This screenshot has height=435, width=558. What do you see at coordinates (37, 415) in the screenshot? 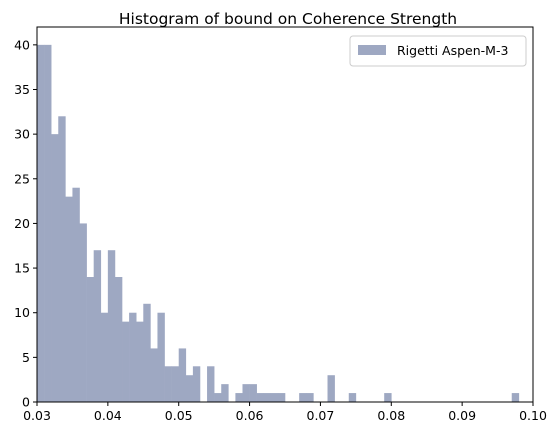
I see `x-tick-label: 0.03` at bounding box center [37, 415].